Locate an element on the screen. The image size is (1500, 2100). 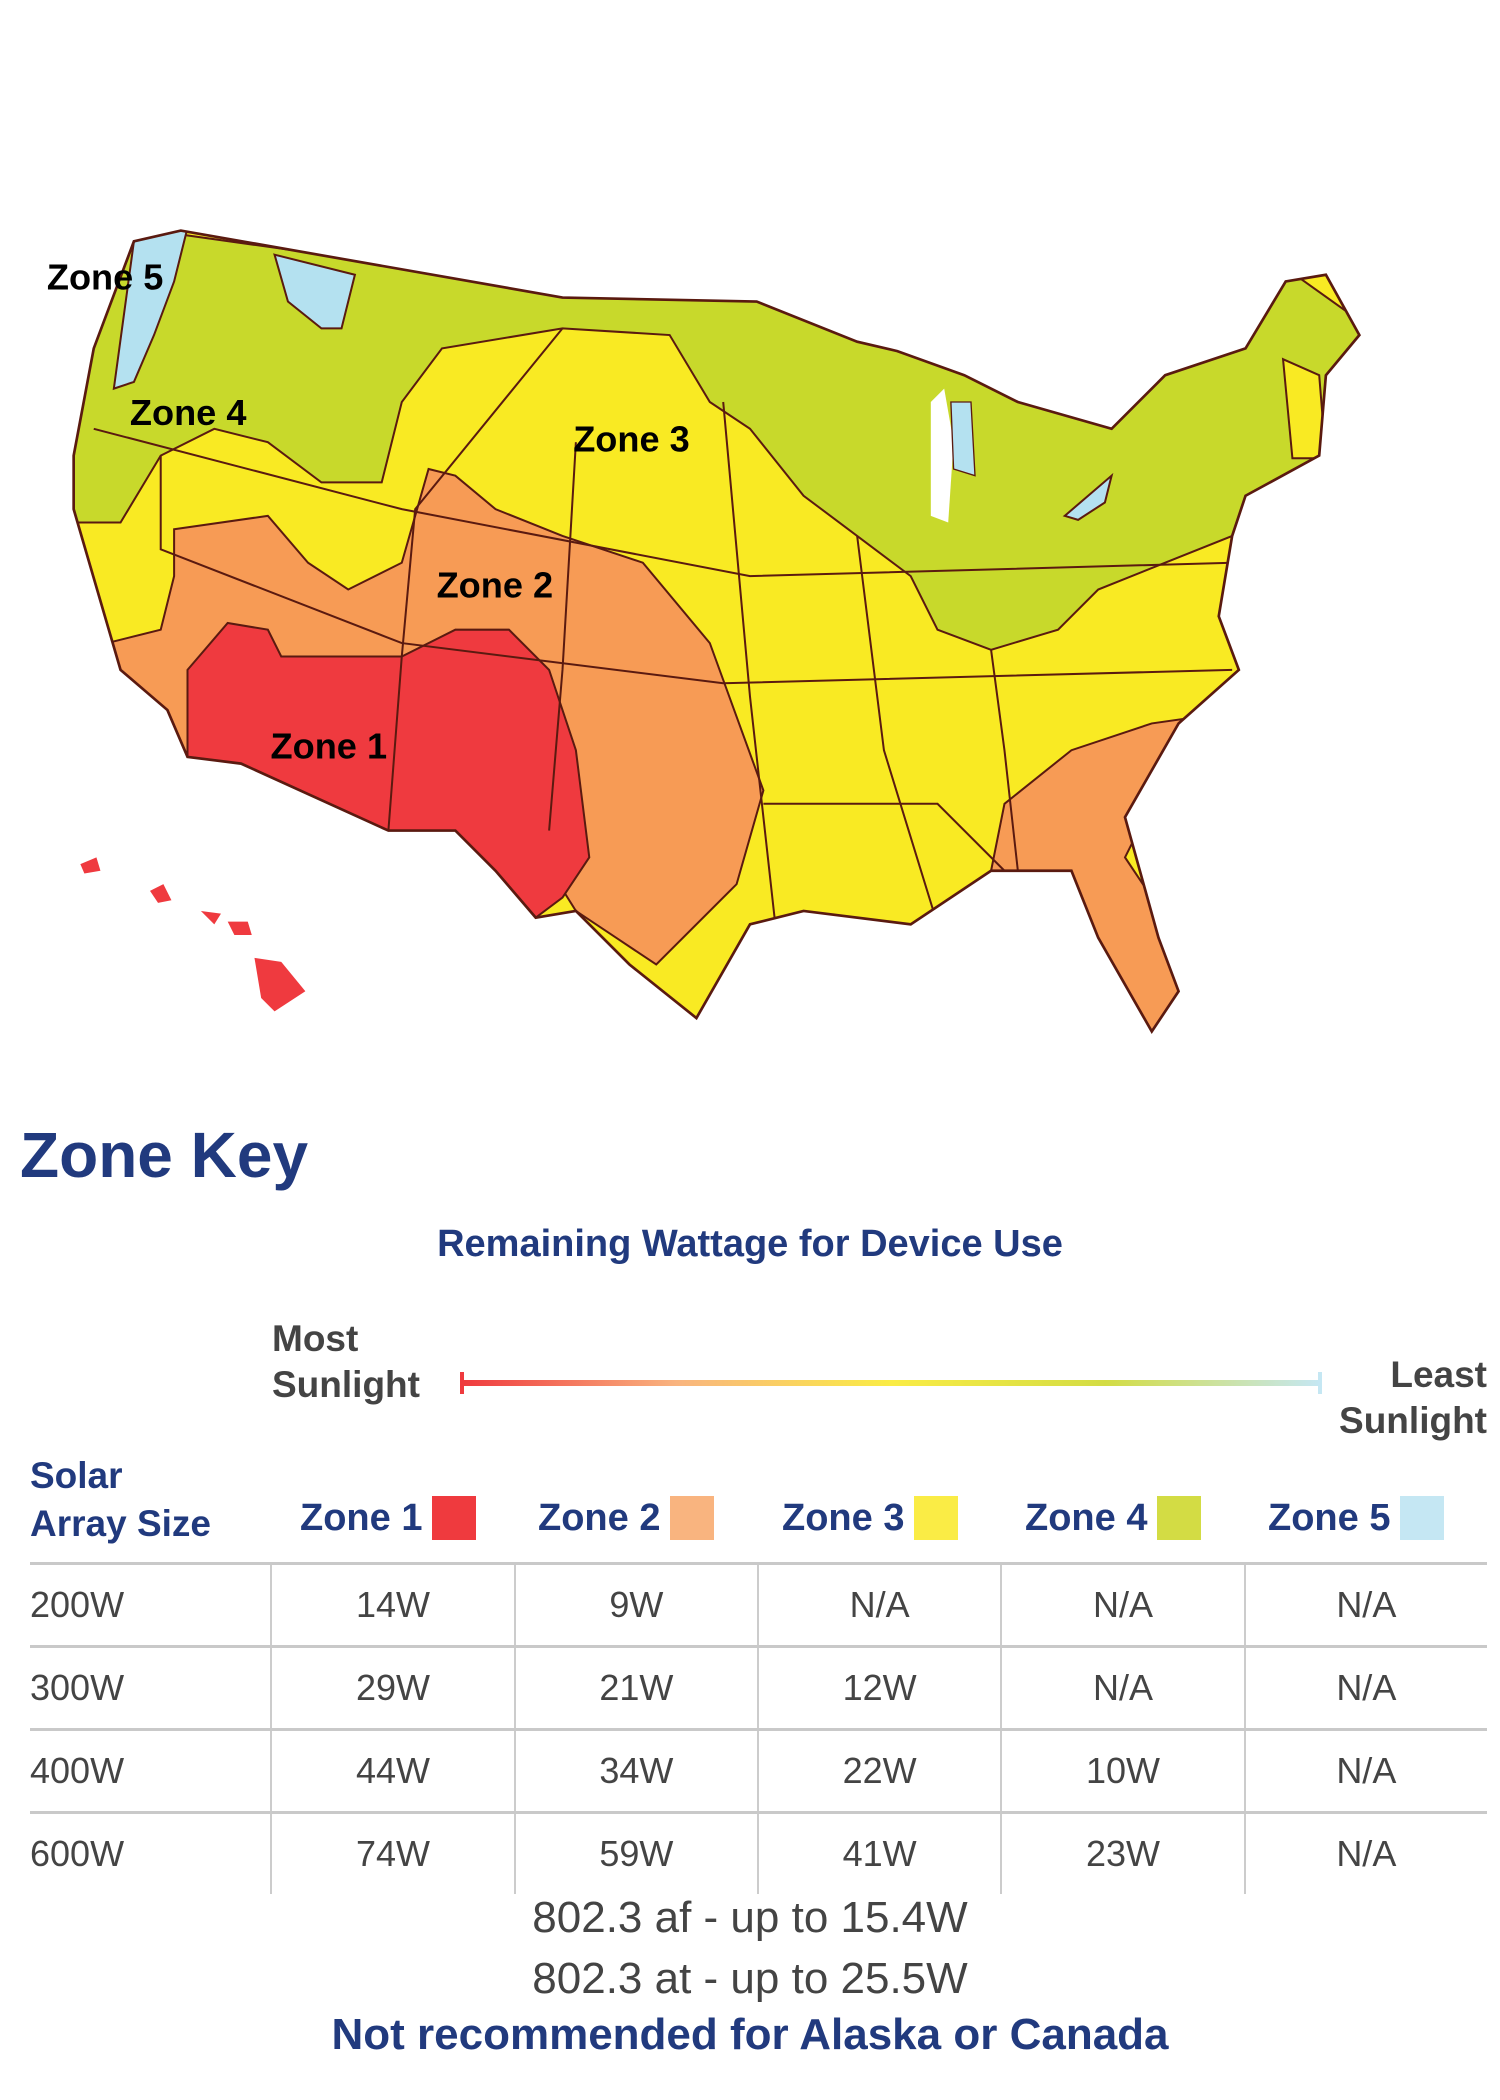
zone1-swatch is located at coordinates (454, 1518).